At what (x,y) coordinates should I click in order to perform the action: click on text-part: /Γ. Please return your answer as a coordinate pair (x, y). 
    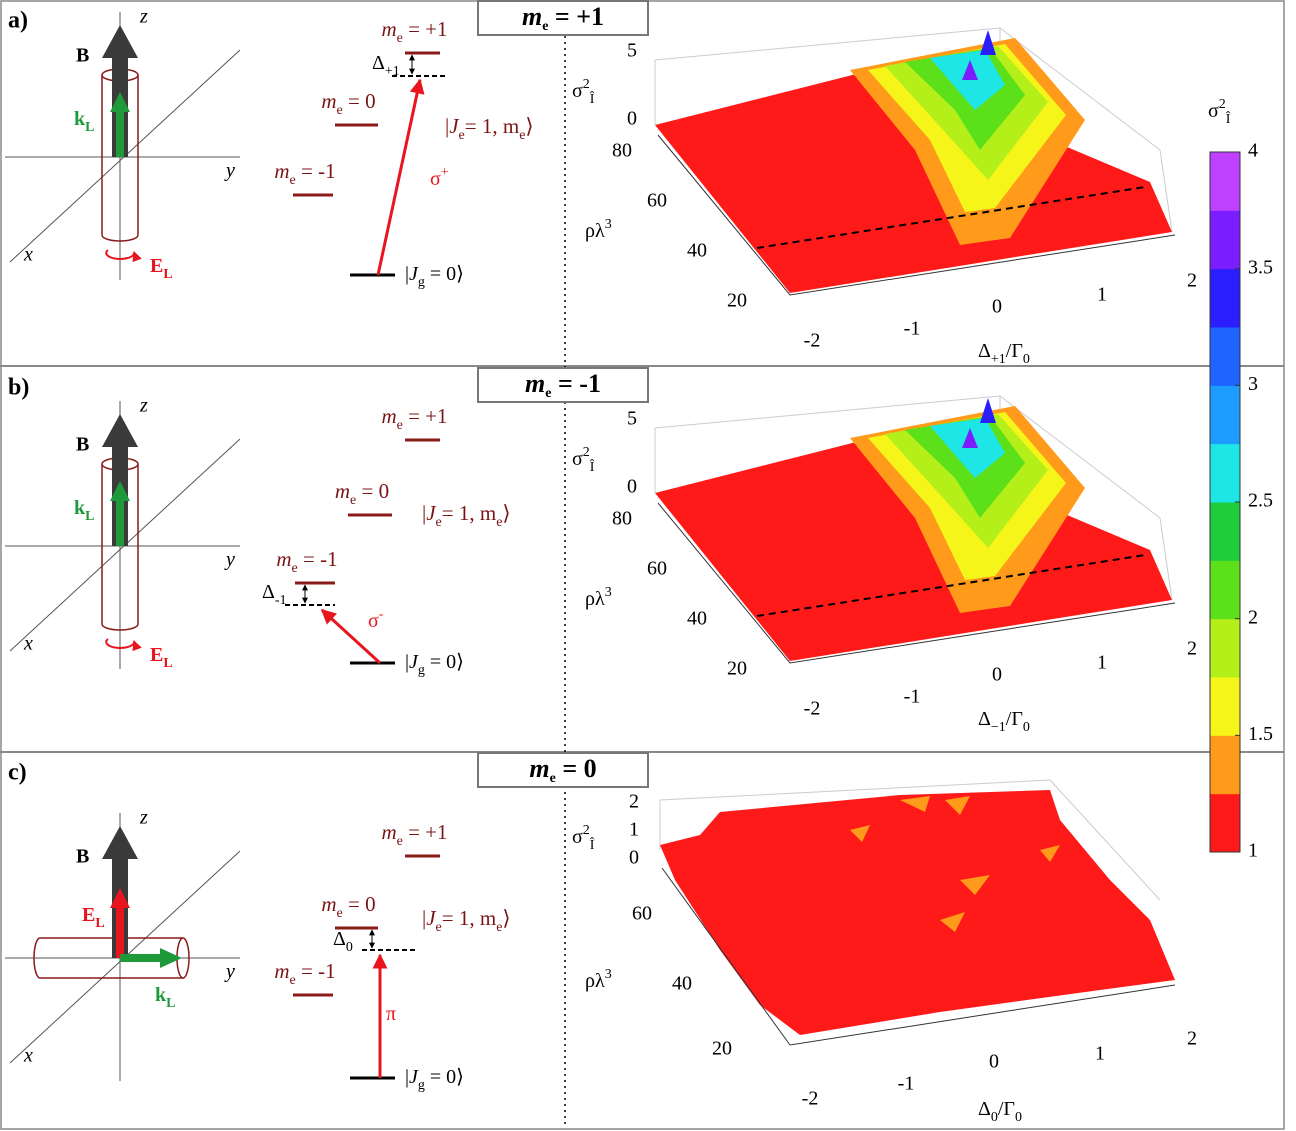
    Looking at the image, I should click on (1006, 1109).